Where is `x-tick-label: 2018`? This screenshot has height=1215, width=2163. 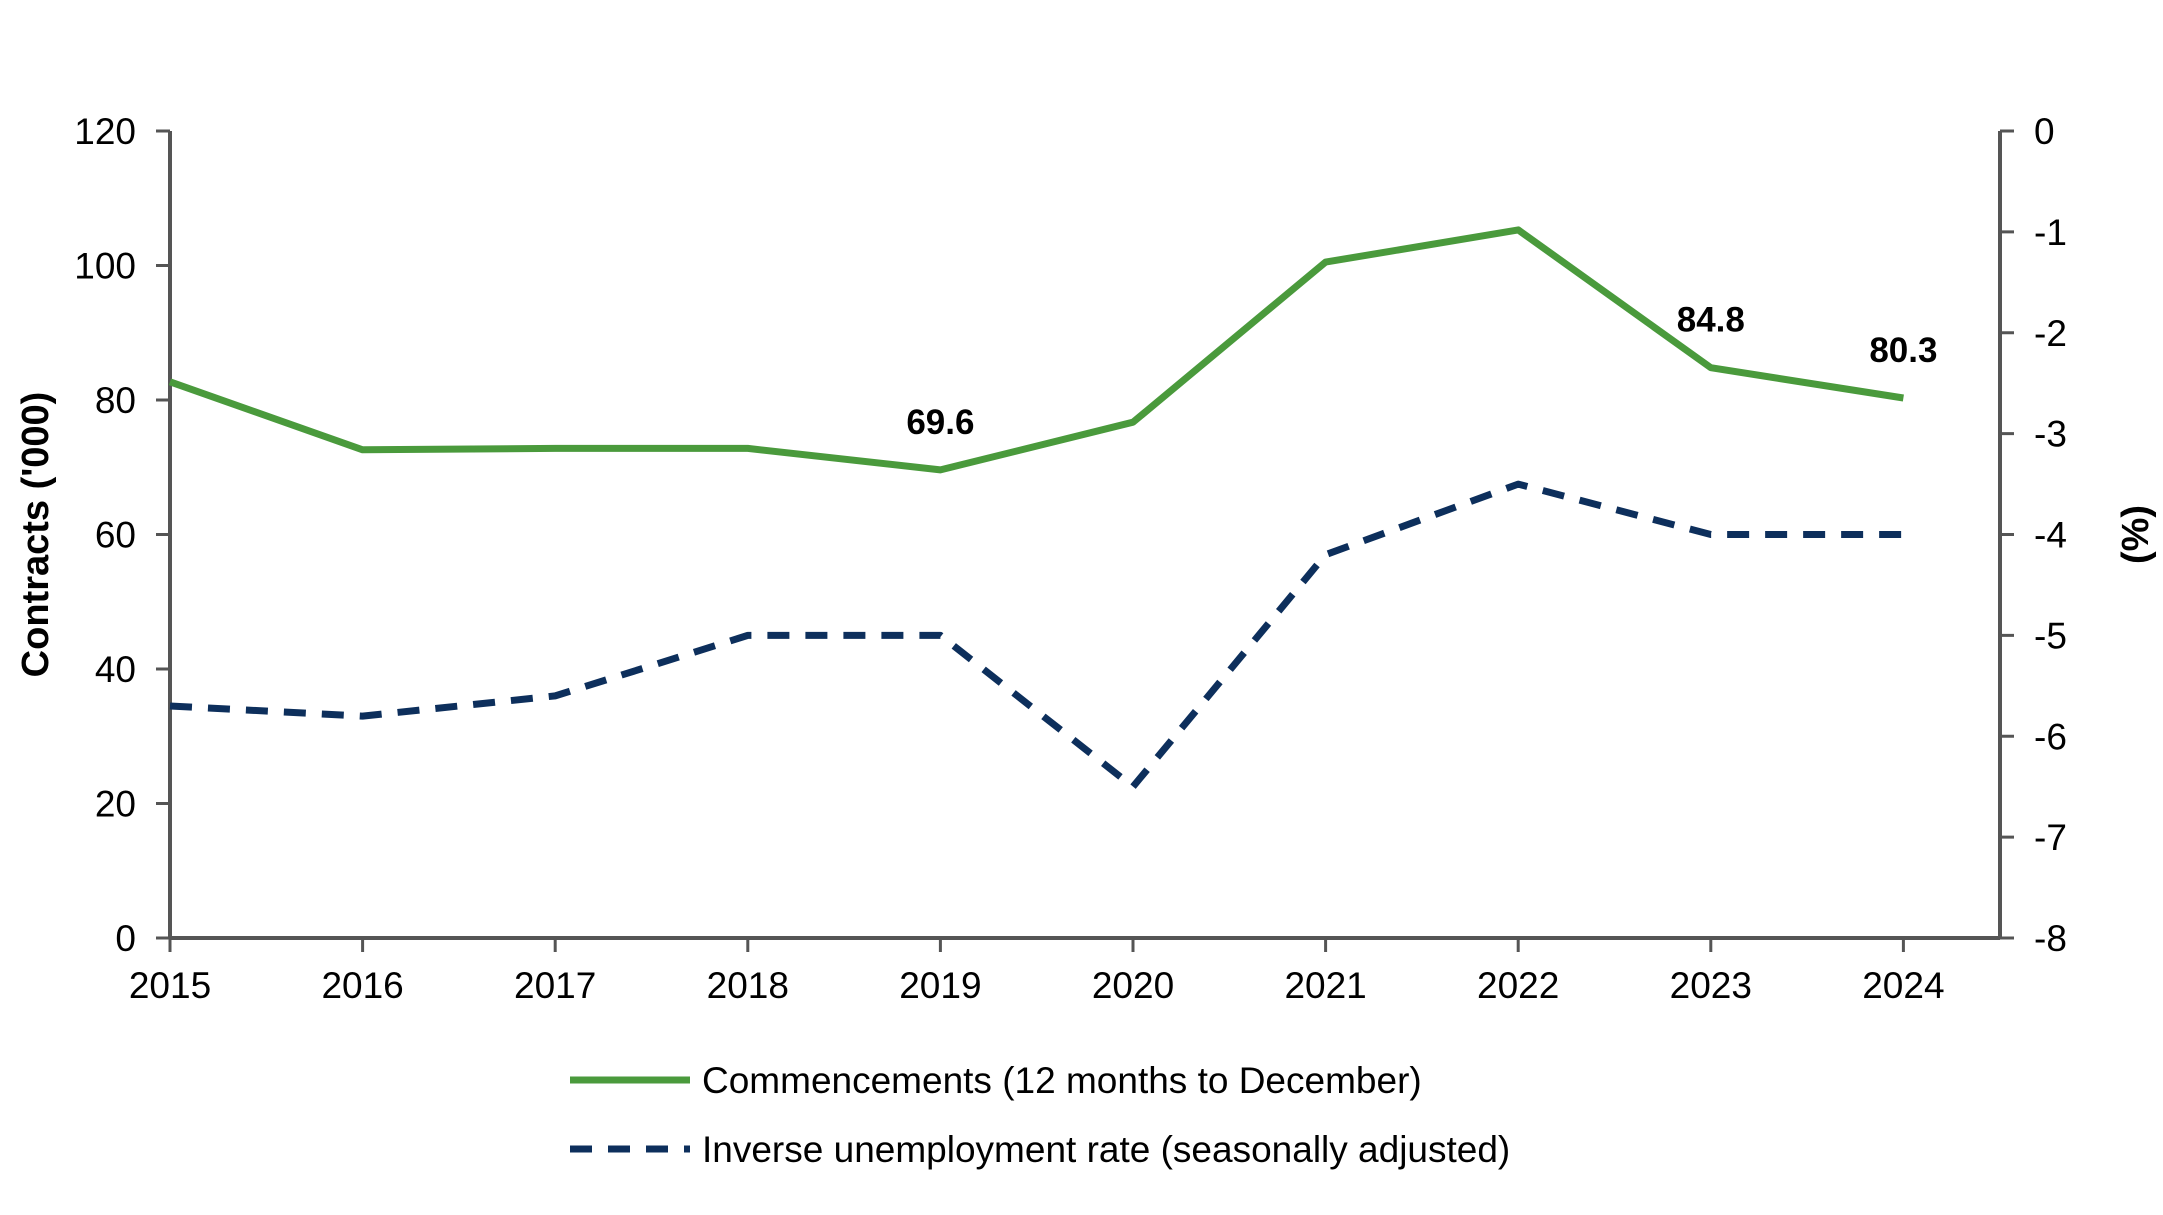 x-tick-label: 2018 is located at coordinates (748, 985).